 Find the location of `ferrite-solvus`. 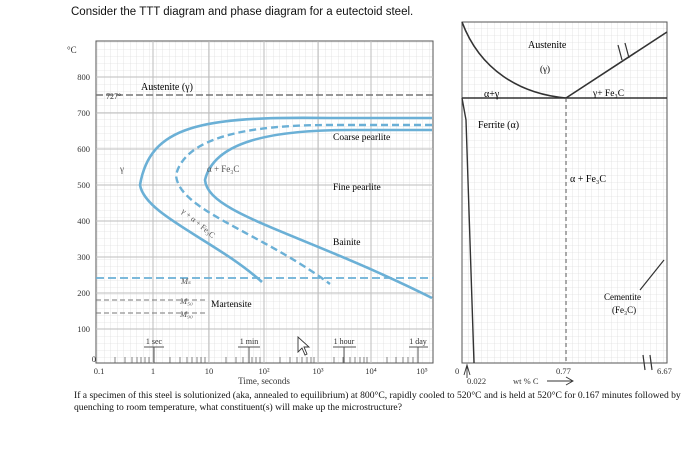

ferrite-solvus is located at coordinates (468, 230).